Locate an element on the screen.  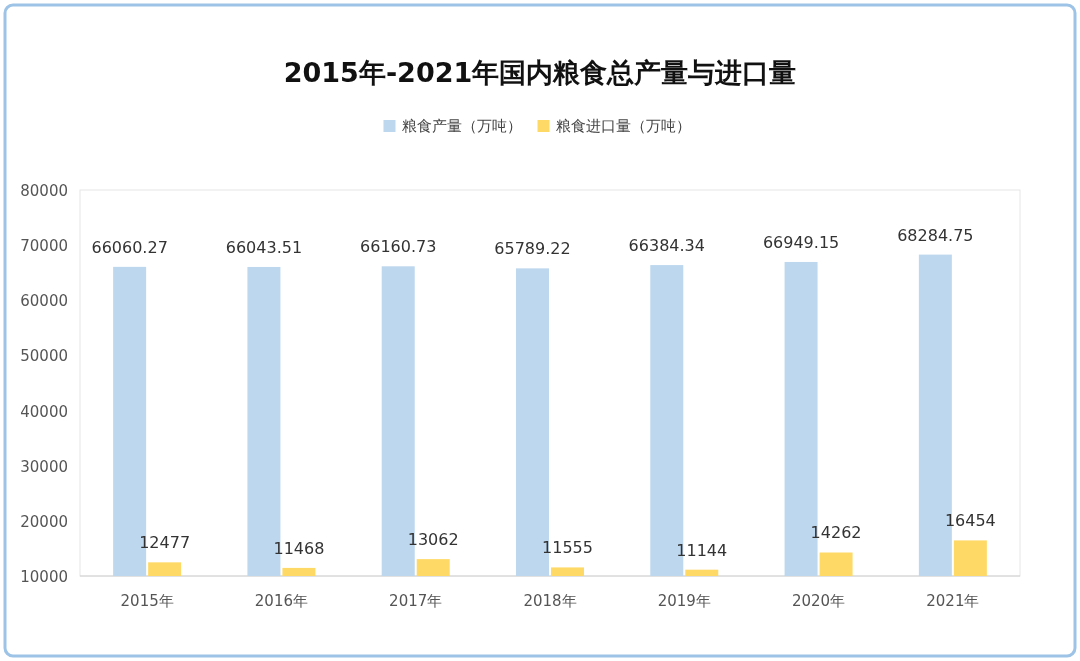
data-label: 12477 is located at coordinates (165, 543).